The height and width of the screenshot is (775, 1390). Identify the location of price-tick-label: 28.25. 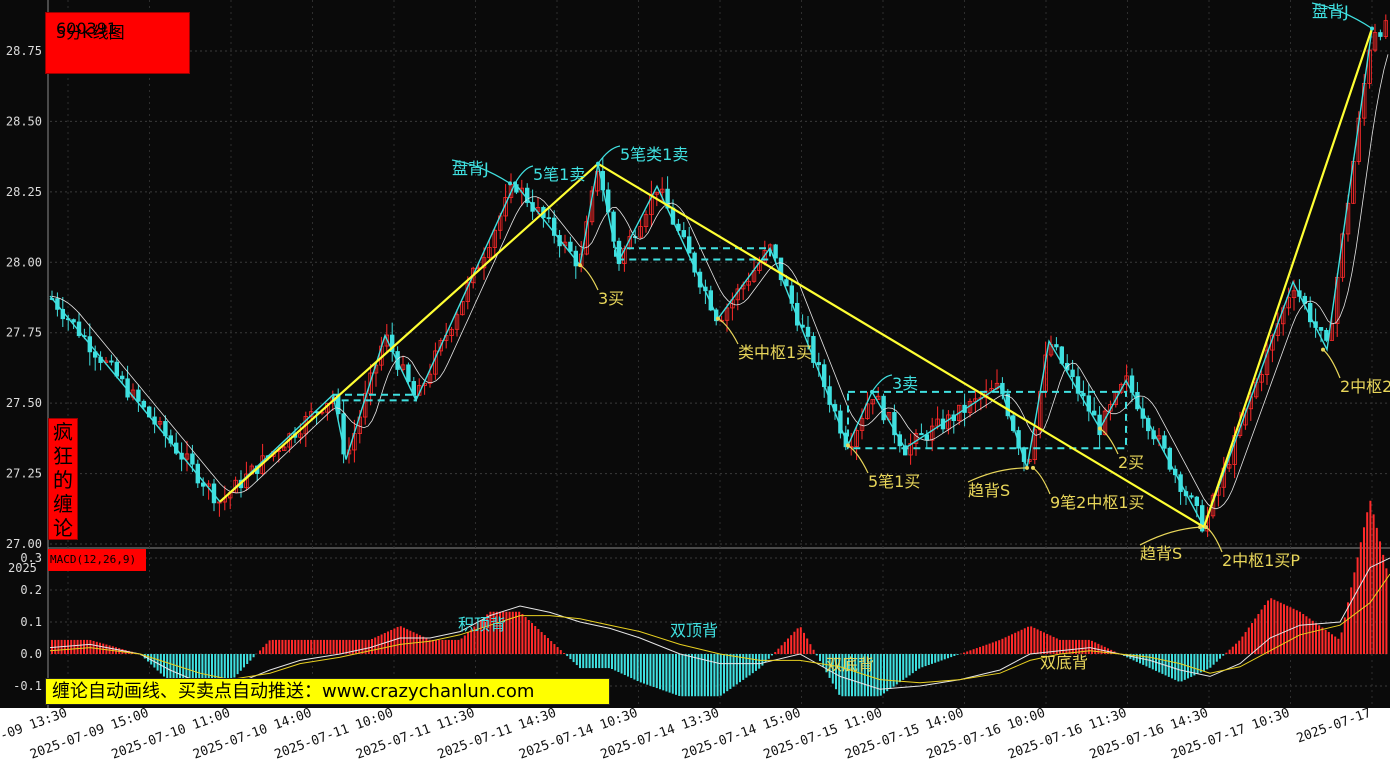
(24, 192).